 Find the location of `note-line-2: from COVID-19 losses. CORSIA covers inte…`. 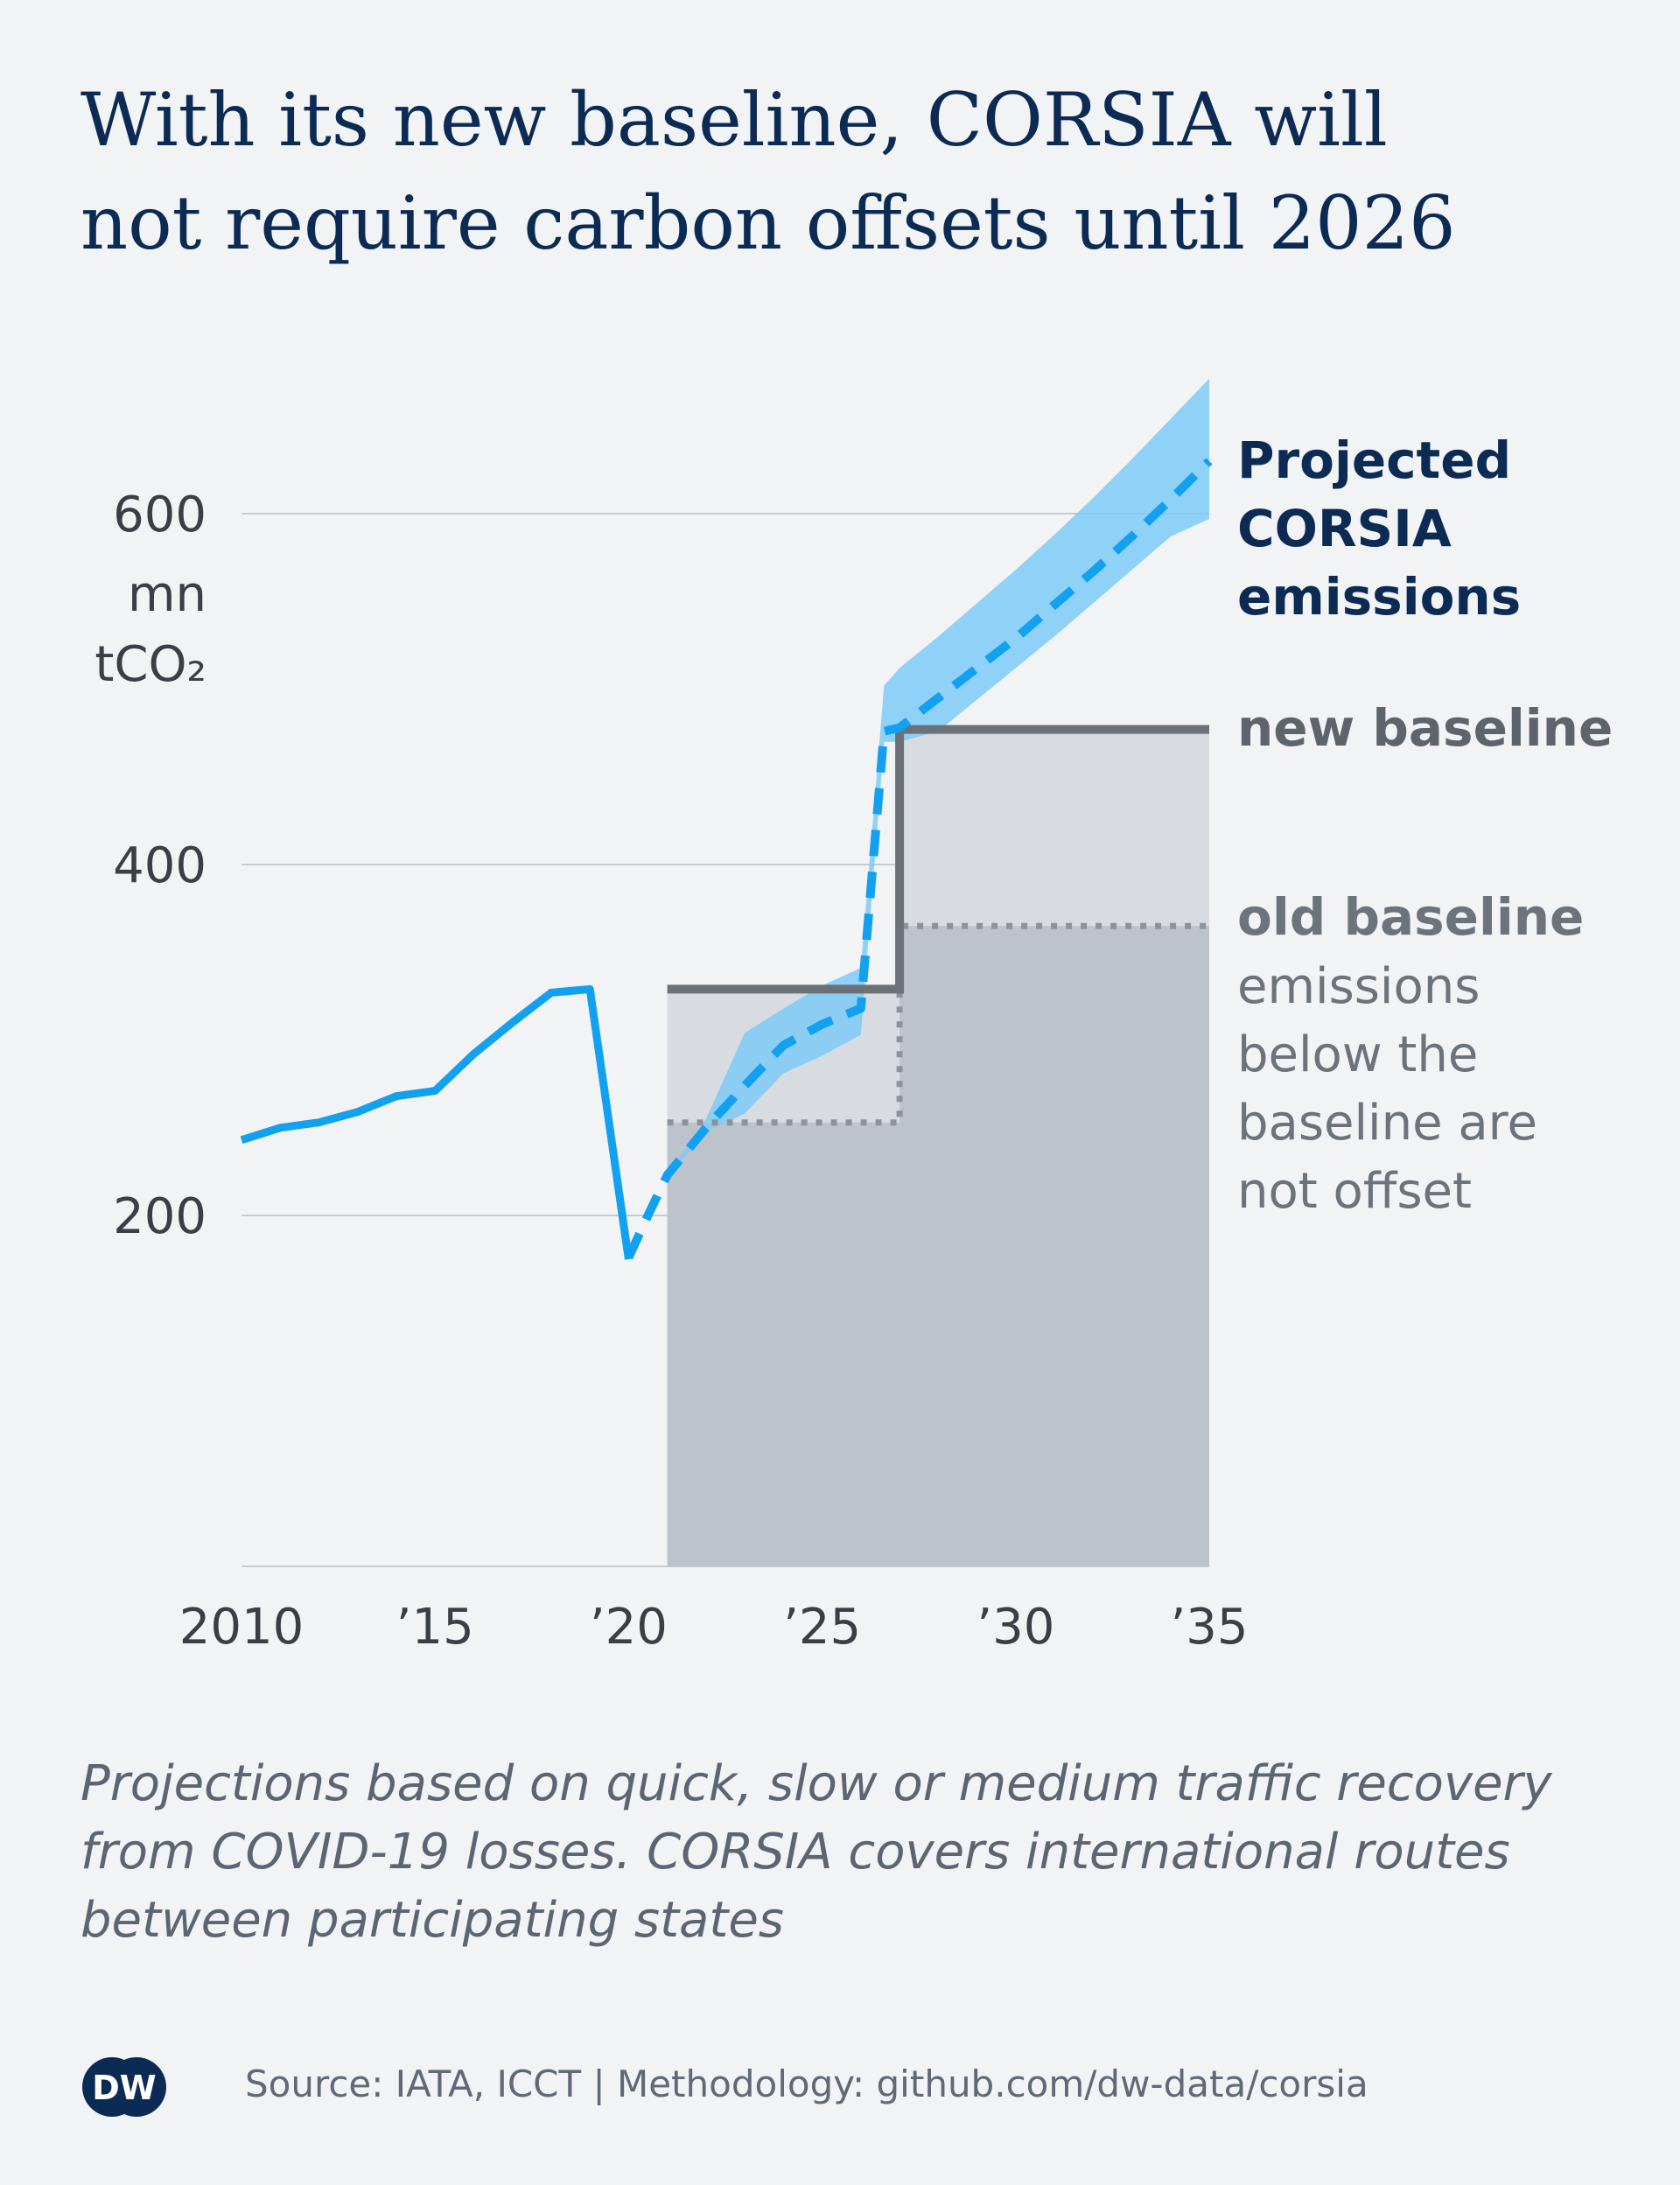

note-line-2: from COVID-19 losses. CORSIA covers inte… is located at coordinates (795, 1852).